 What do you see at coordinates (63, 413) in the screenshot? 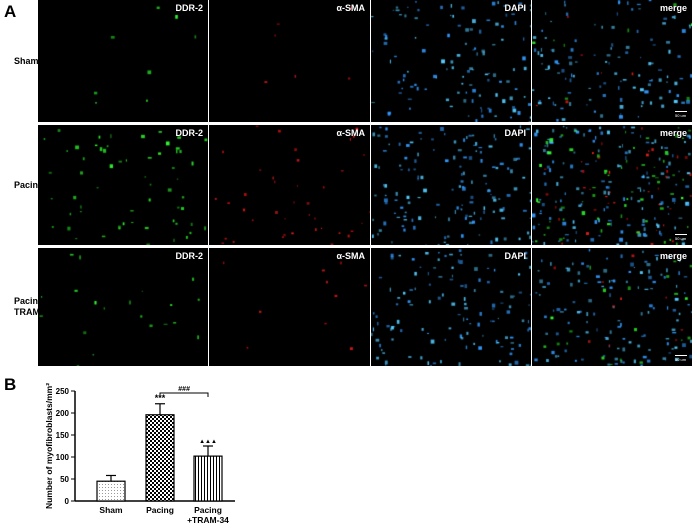
I see `y-tick-label: 200` at bounding box center [63, 413].